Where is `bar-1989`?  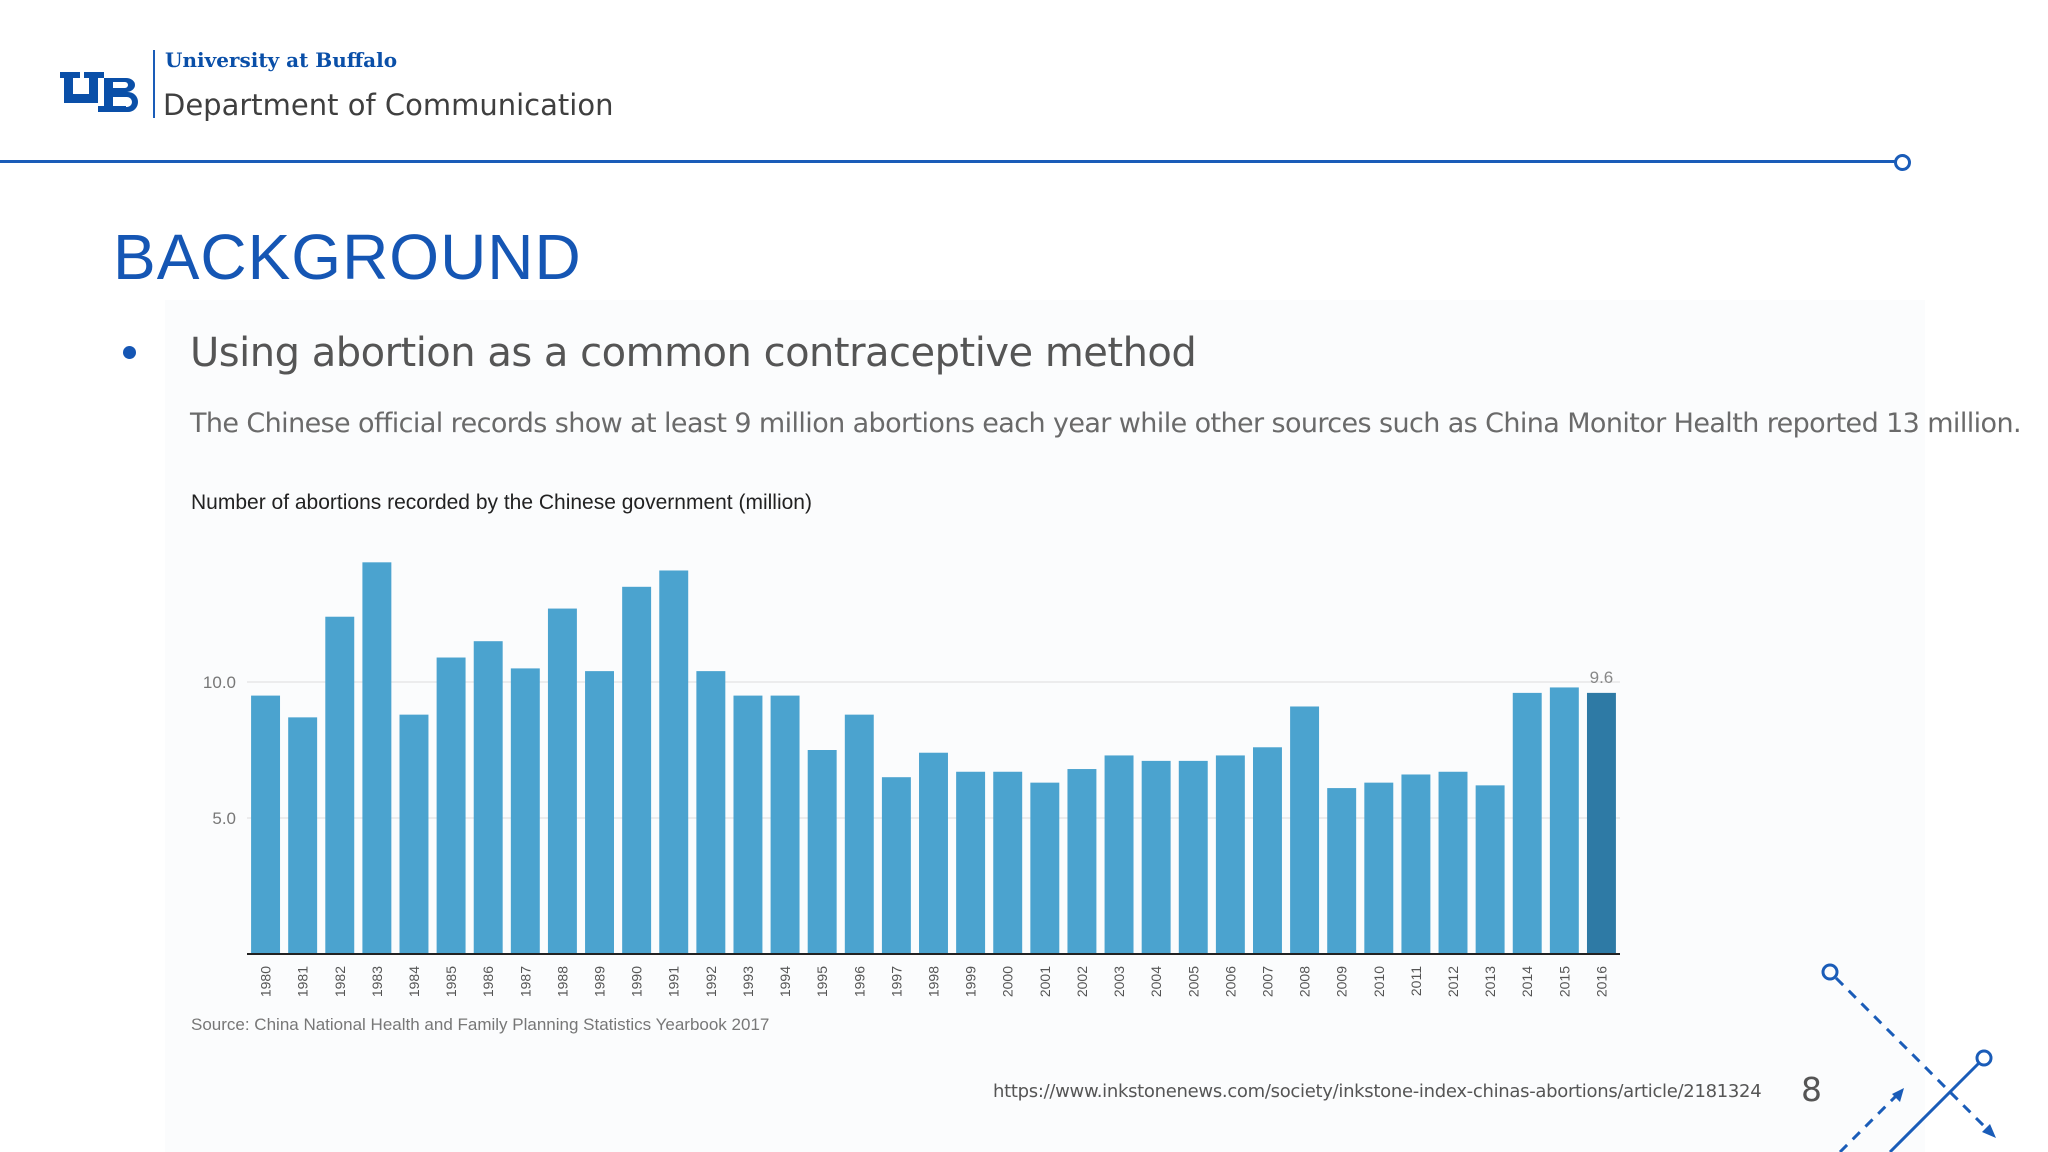
bar-1989 is located at coordinates (599, 812).